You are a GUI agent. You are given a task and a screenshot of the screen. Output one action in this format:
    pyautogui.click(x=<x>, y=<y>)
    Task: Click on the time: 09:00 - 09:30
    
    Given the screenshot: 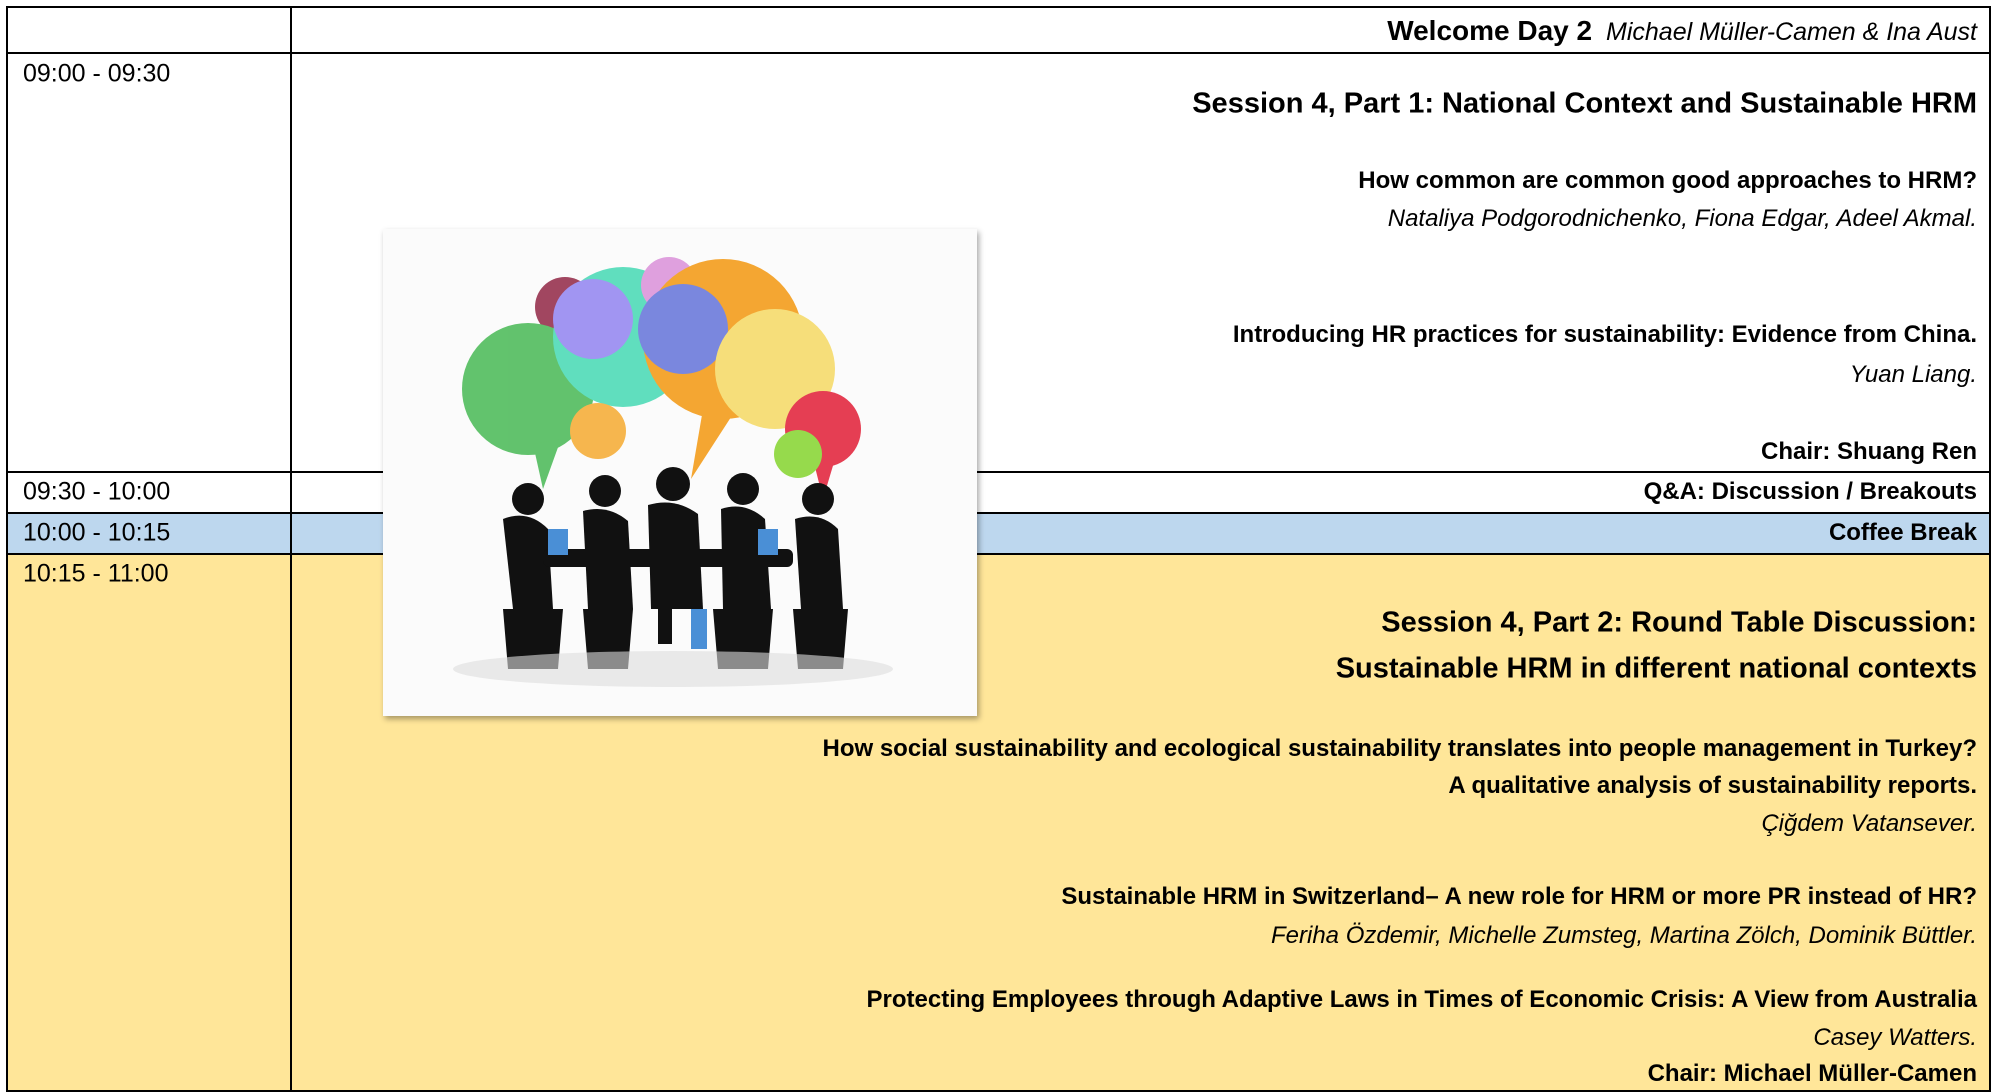 What is the action you would take?
    pyautogui.click(x=97, y=73)
    